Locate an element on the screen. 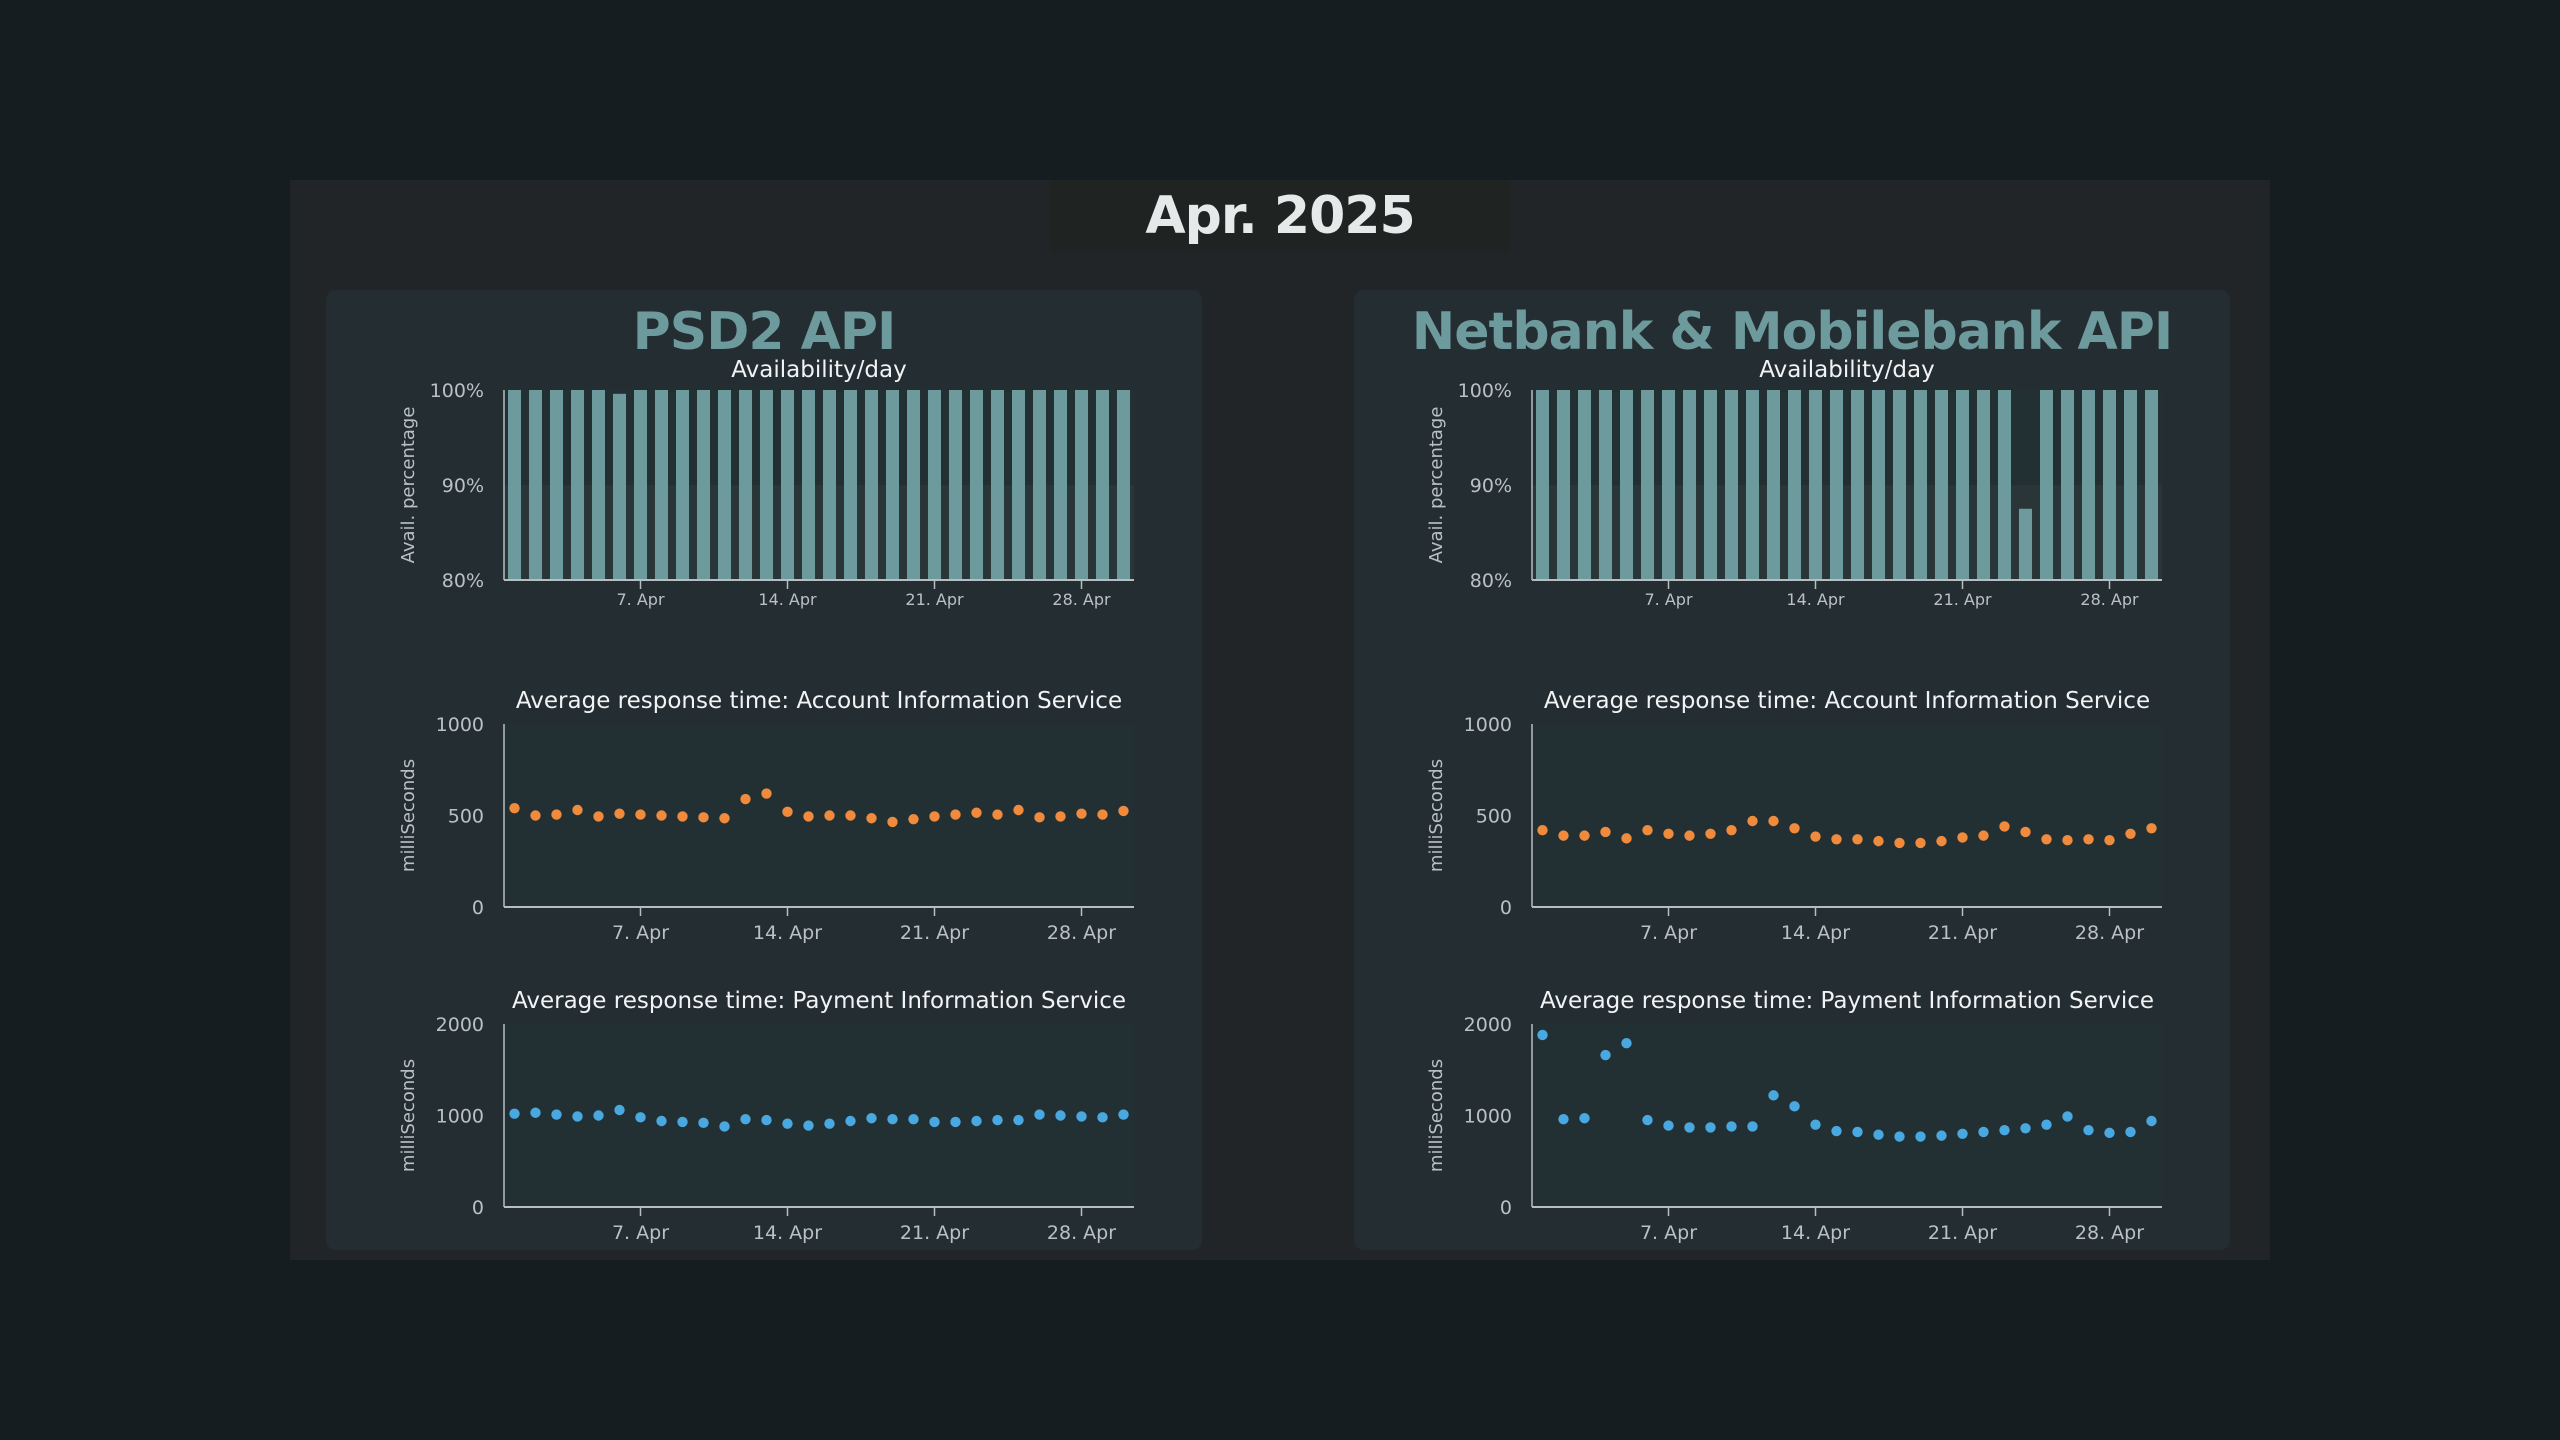  month-title: Apr. 2025 is located at coordinates (1280, 216).